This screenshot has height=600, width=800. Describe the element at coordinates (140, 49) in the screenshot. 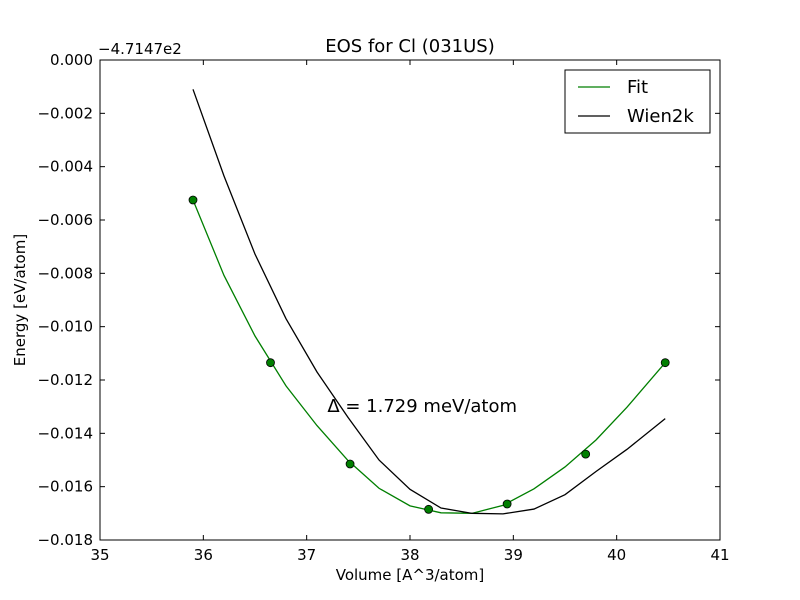

I see `y-axis-offset-label: −4.7147e2` at that location.